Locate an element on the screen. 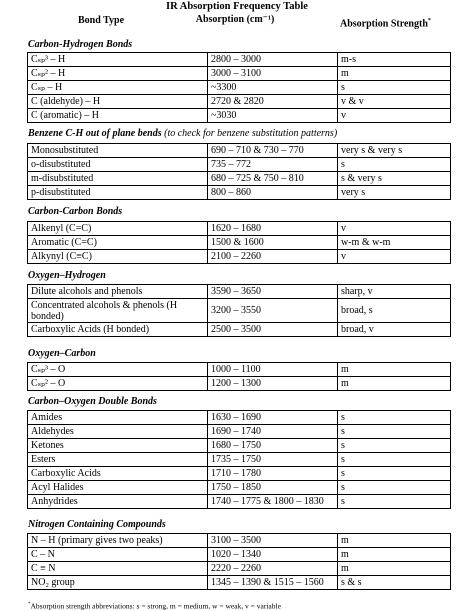 The height and width of the screenshot is (611, 474). bond-cell: Anhydrides is located at coordinates (117, 501).